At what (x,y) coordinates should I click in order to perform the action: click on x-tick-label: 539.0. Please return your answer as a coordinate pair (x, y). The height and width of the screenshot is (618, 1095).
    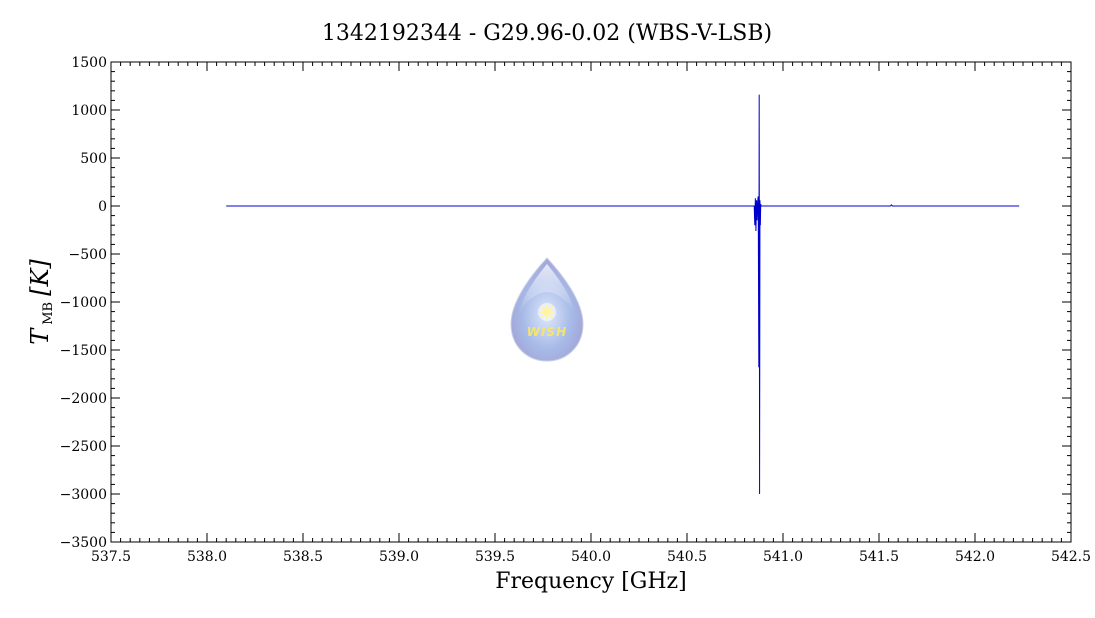
    Looking at the image, I should click on (399, 557).